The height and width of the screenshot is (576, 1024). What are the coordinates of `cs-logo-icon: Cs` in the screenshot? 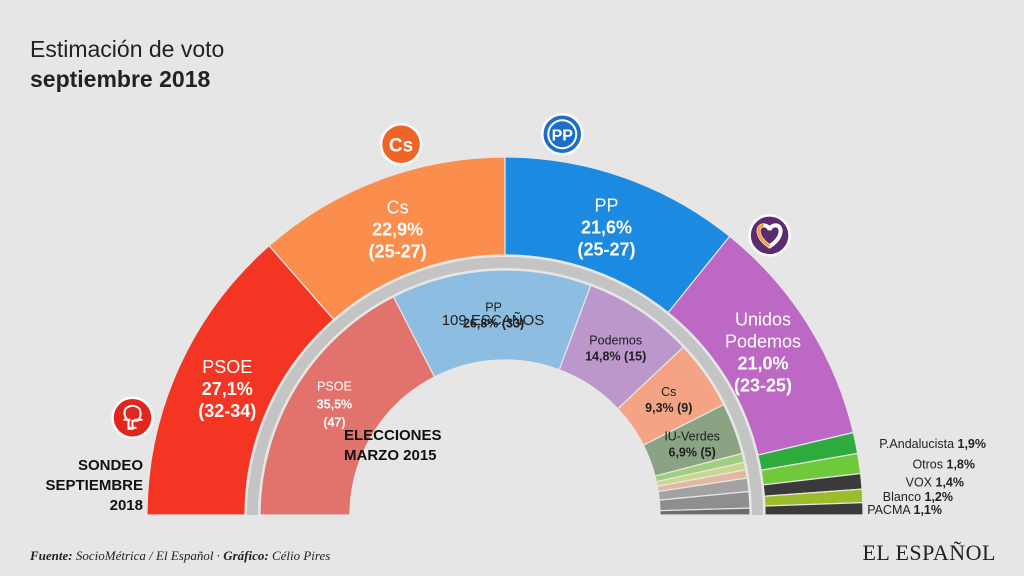 It's located at (401, 144).